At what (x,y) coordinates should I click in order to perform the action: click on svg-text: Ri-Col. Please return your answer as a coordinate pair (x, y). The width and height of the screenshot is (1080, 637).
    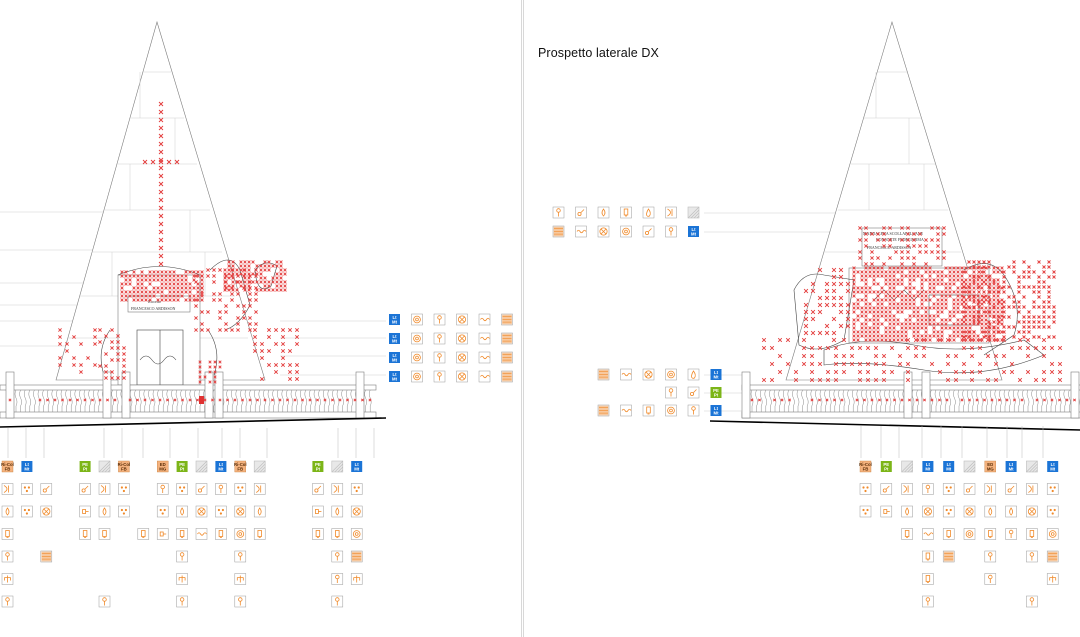
    Looking at the image, I should click on (7, 464).